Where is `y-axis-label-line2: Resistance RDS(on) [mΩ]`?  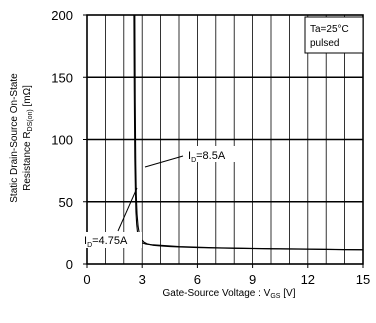 y-axis-label-line2: Resistance RDS(on) [mΩ] is located at coordinates (28, 138).